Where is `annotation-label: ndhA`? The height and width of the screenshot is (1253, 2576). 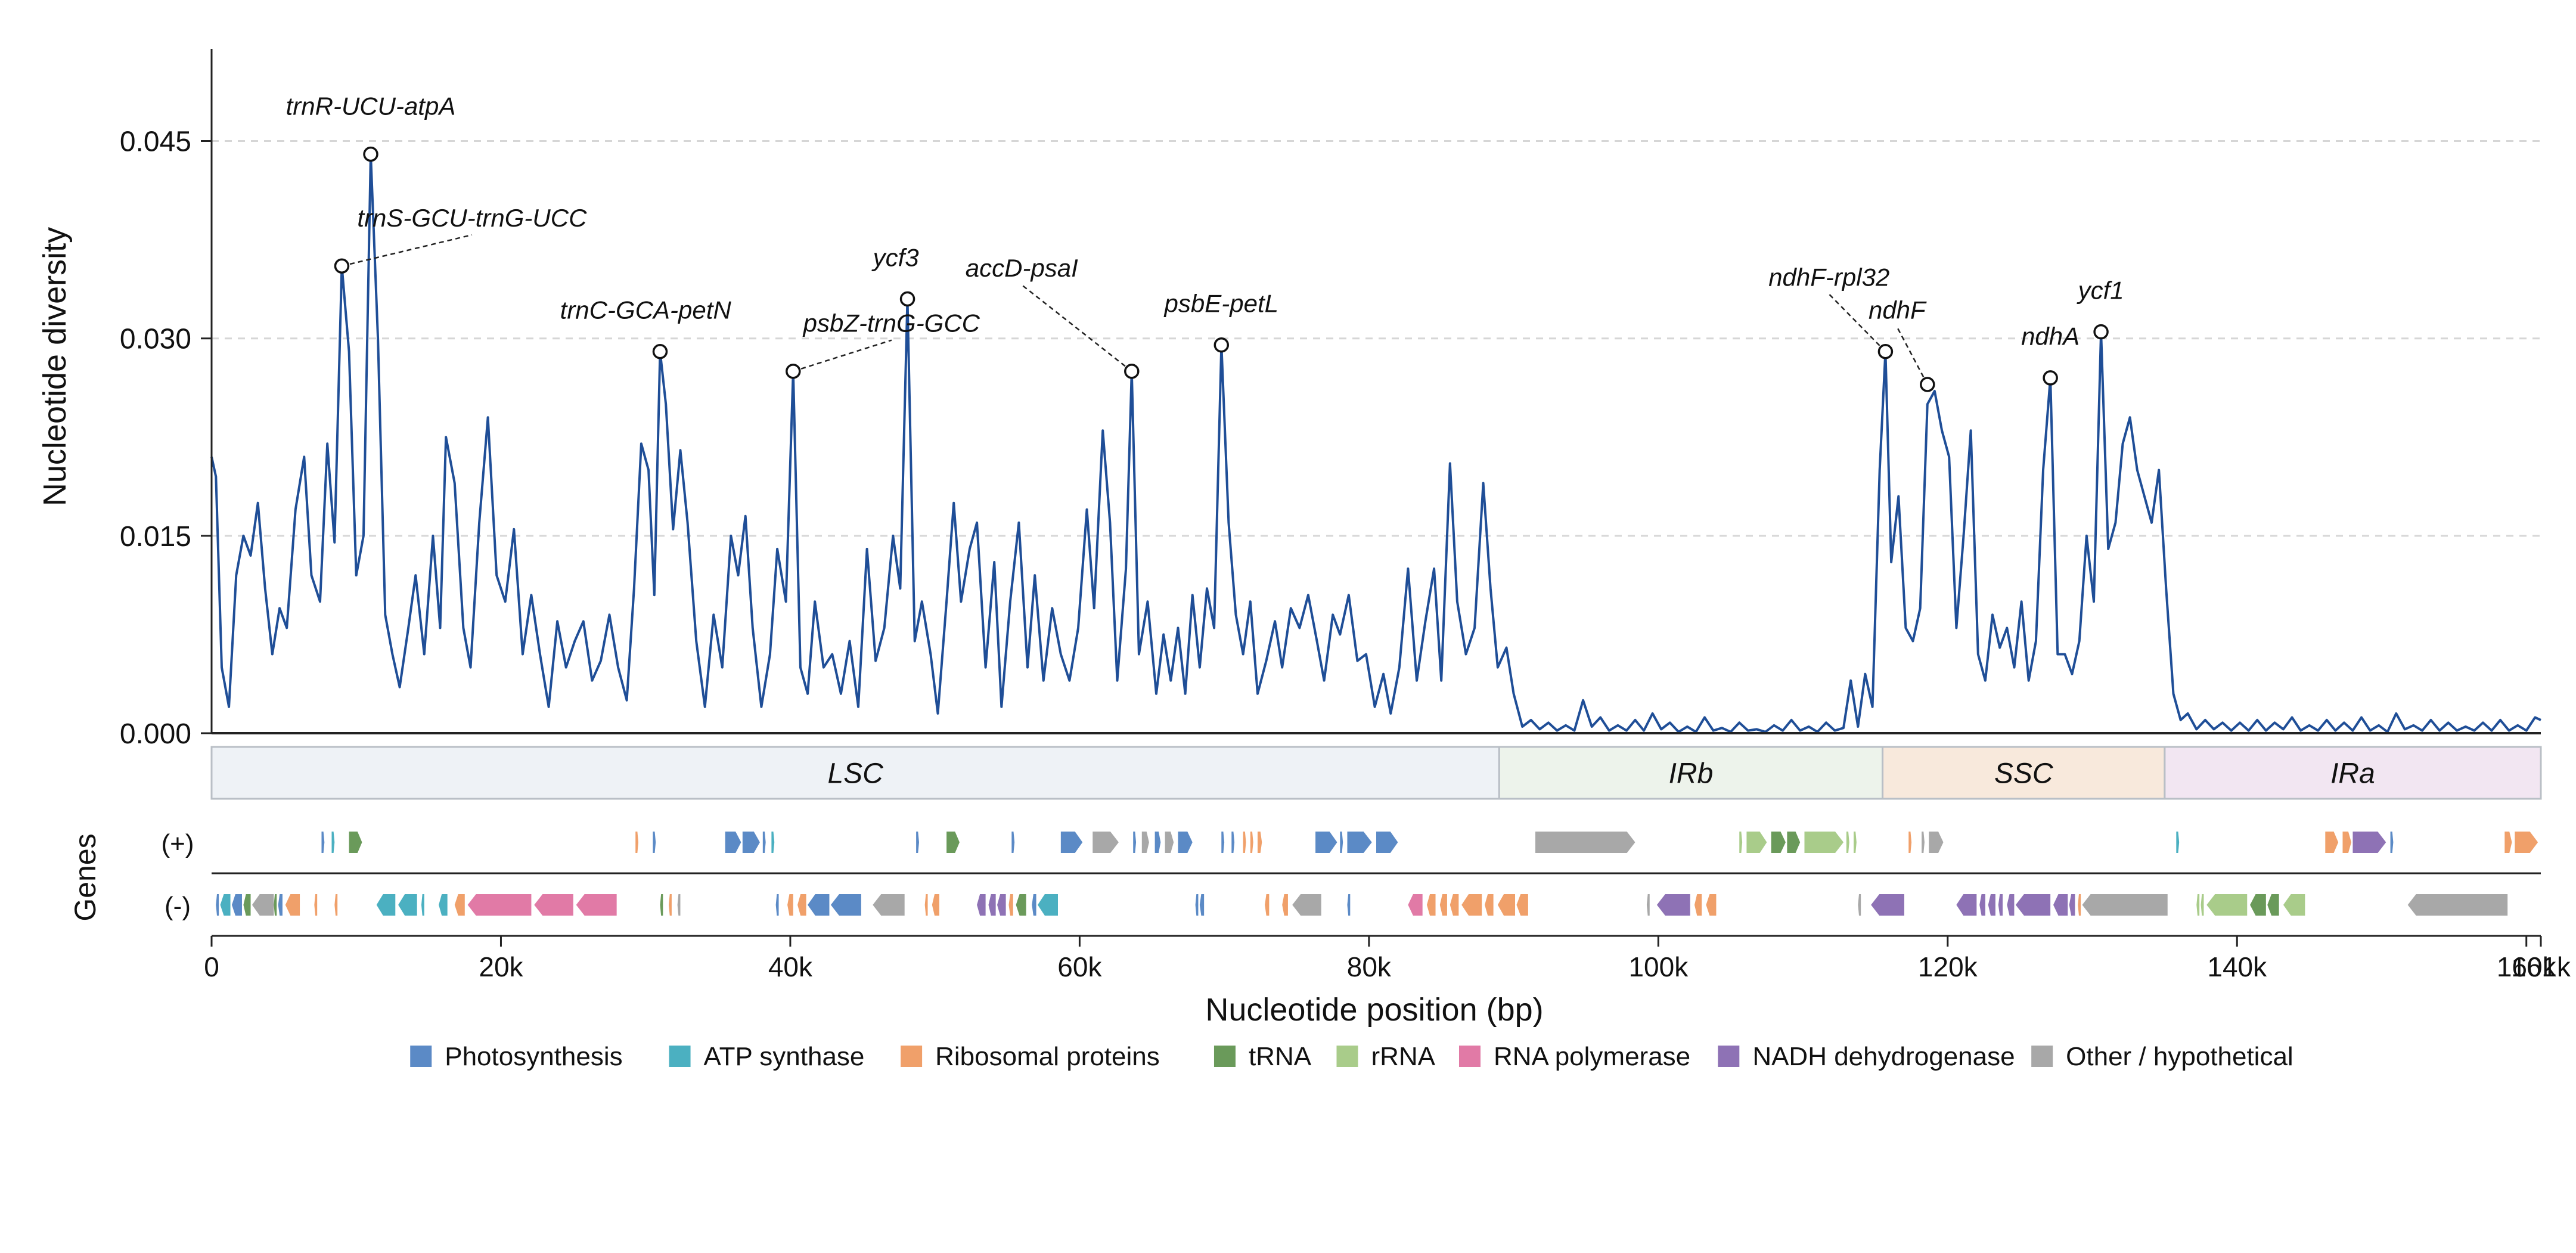
annotation-label: ndhA is located at coordinates (2051, 336).